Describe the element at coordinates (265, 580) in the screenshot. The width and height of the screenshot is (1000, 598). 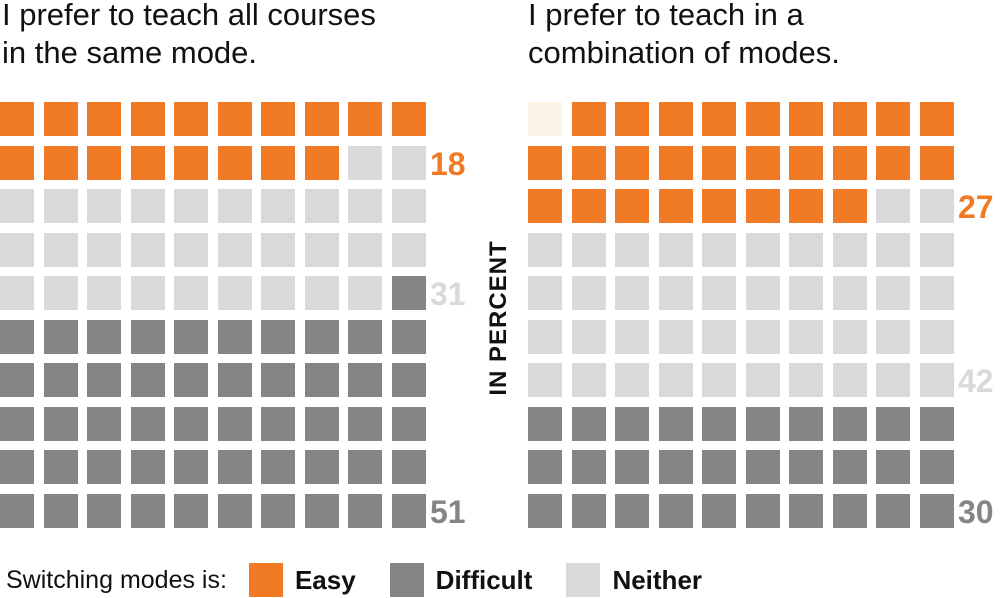
I see `legend-swatch-easy` at that location.